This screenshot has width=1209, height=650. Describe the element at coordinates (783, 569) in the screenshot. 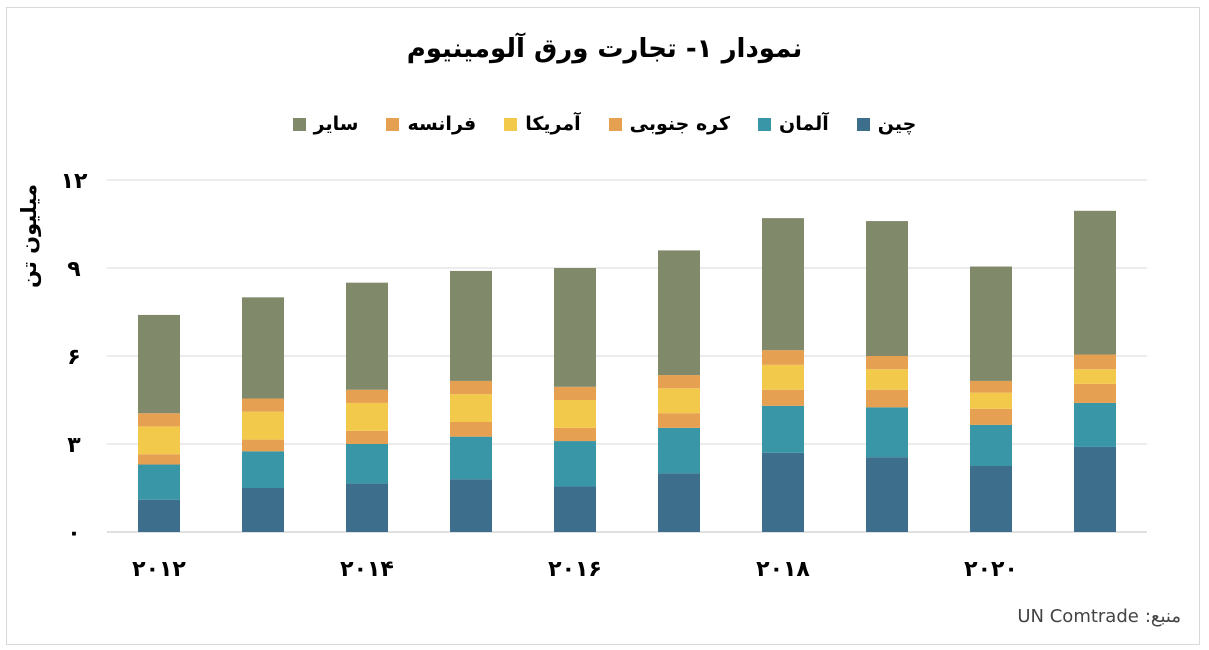

I see `x-tick-label: ۲۰۱۸` at that location.